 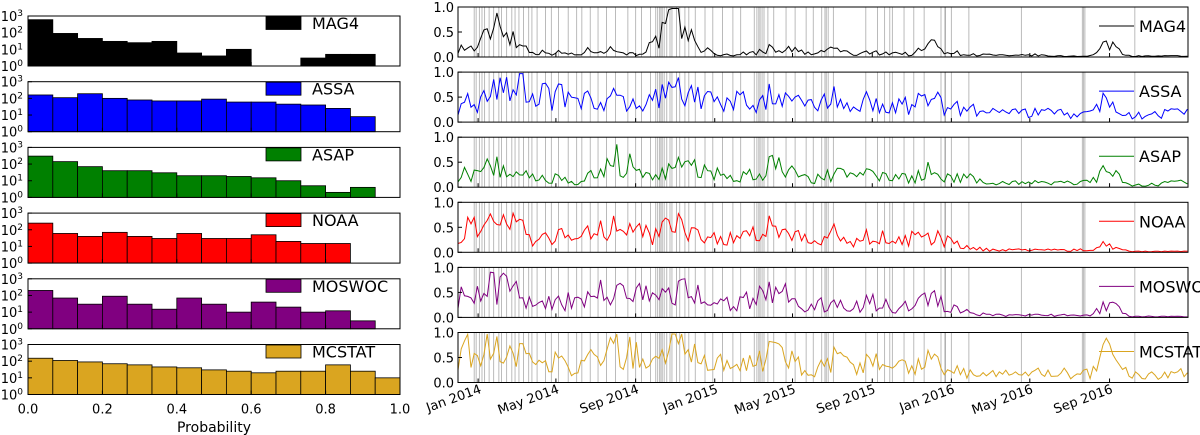 What do you see at coordinates (28, 410) in the screenshot?
I see `x-tick-label: 0.0` at bounding box center [28, 410].